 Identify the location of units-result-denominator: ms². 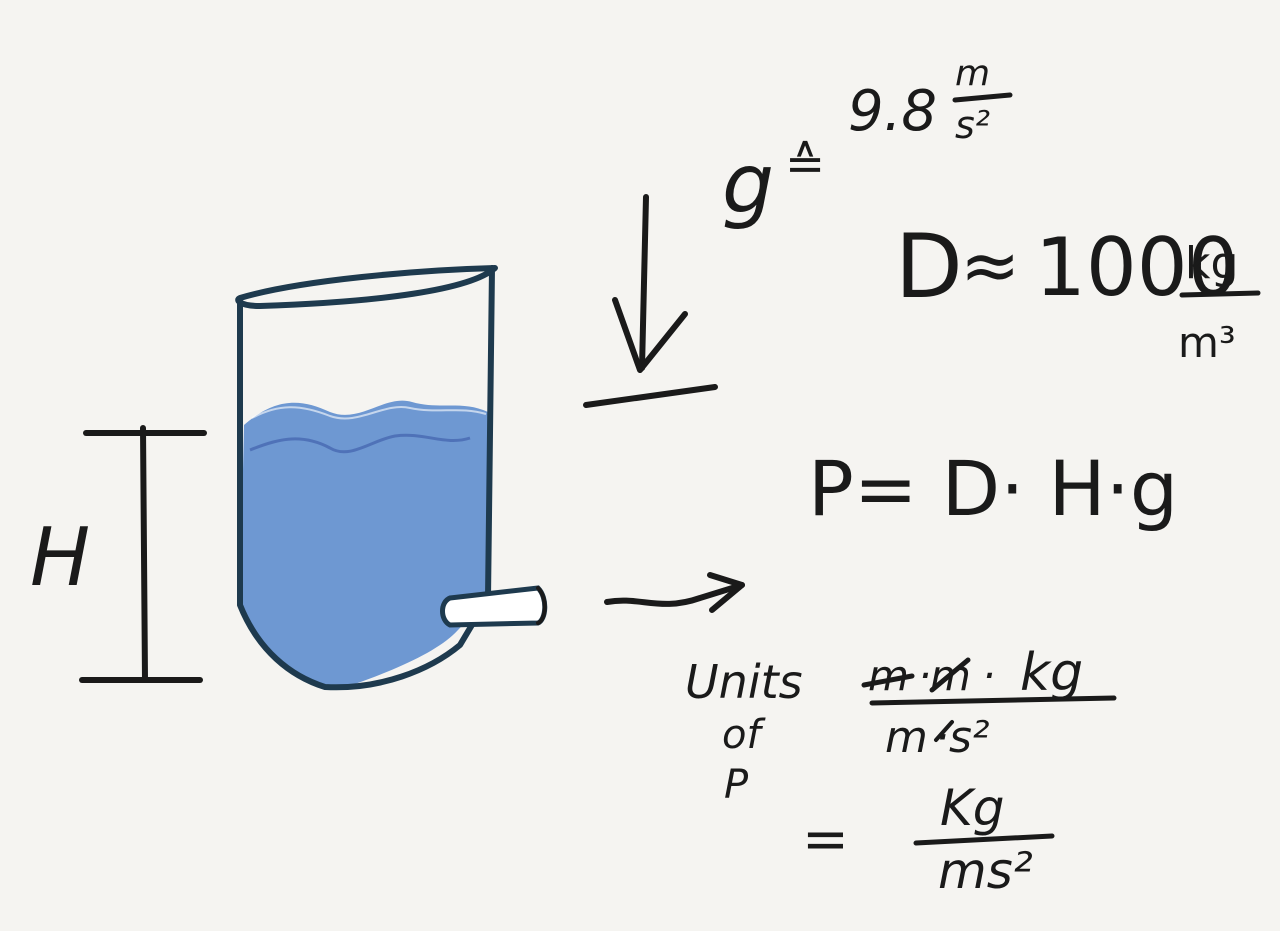
(985, 871).